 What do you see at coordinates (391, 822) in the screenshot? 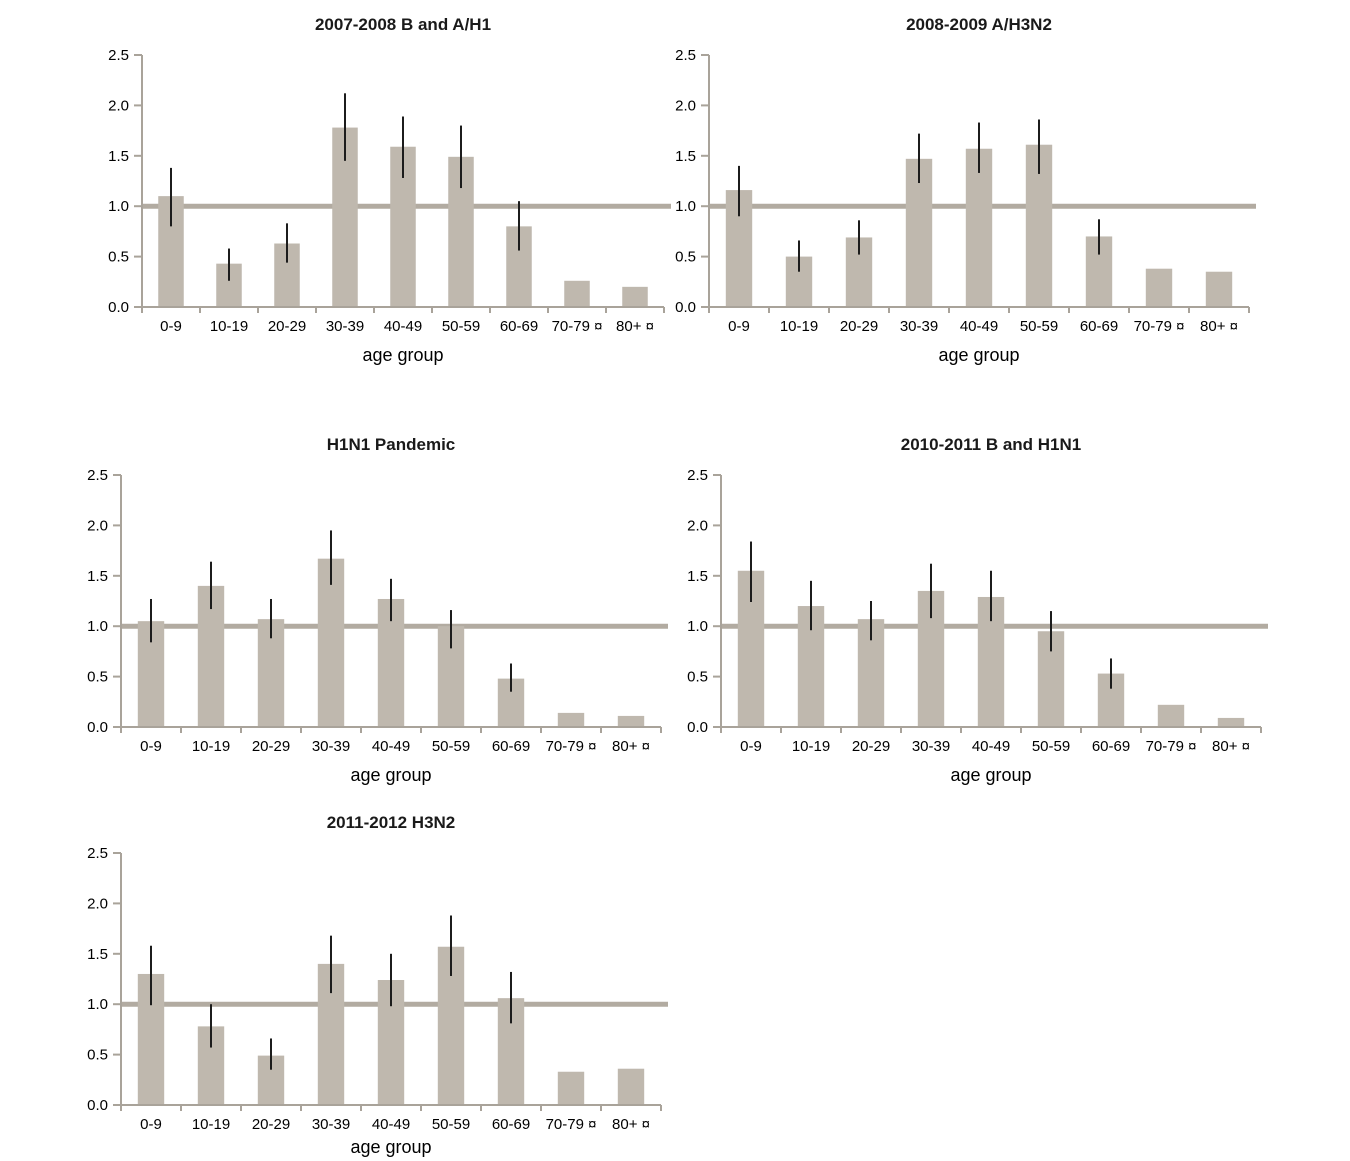
I see `chart-title: 2011-2012 H3N2` at bounding box center [391, 822].